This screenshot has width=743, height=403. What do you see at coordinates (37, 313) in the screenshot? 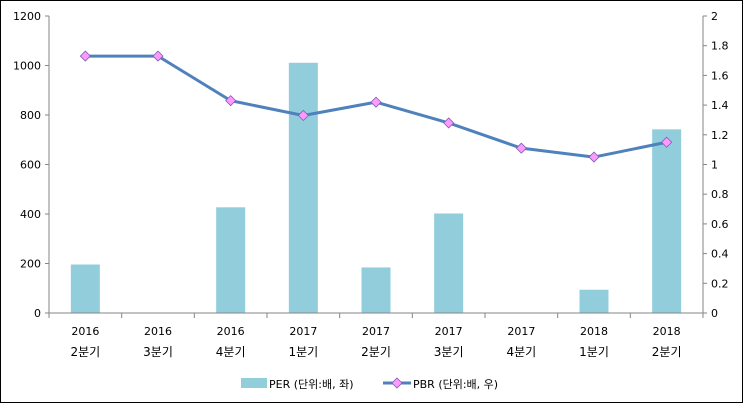
I see `left-tick-label: 0` at bounding box center [37, 313].